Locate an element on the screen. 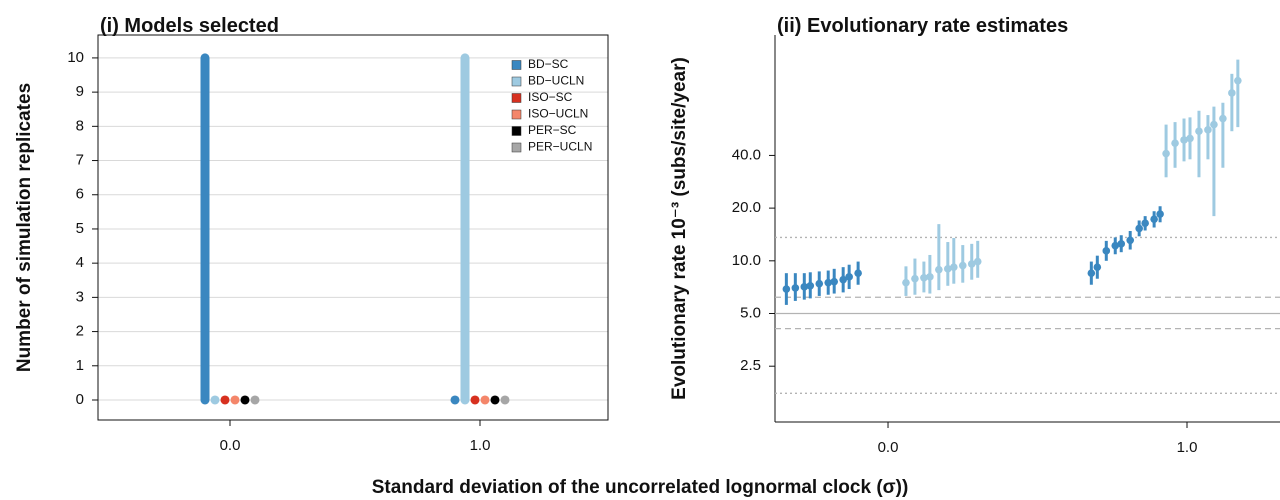 The width and height of the screenshot is (1280, 500). y-axis-label: Evolutionary rate 10⁻³ (subs/site/year) is located at coordinates (679, 228).